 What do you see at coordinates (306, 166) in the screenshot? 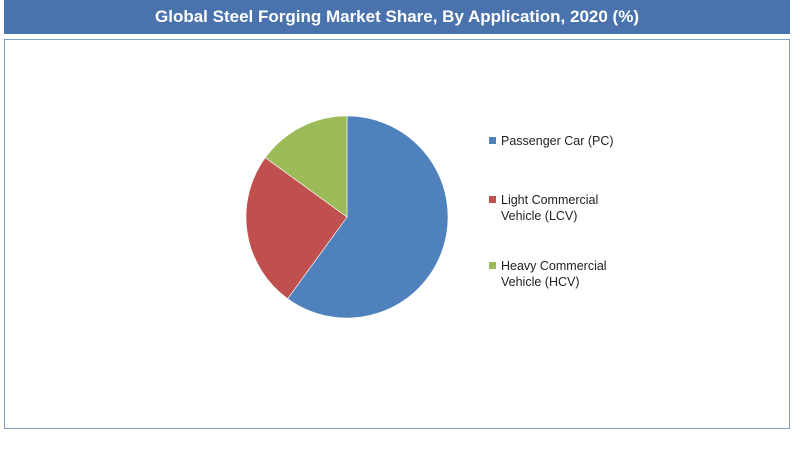
I see `pie-slice-hcv` at bounding box center [306, 166].